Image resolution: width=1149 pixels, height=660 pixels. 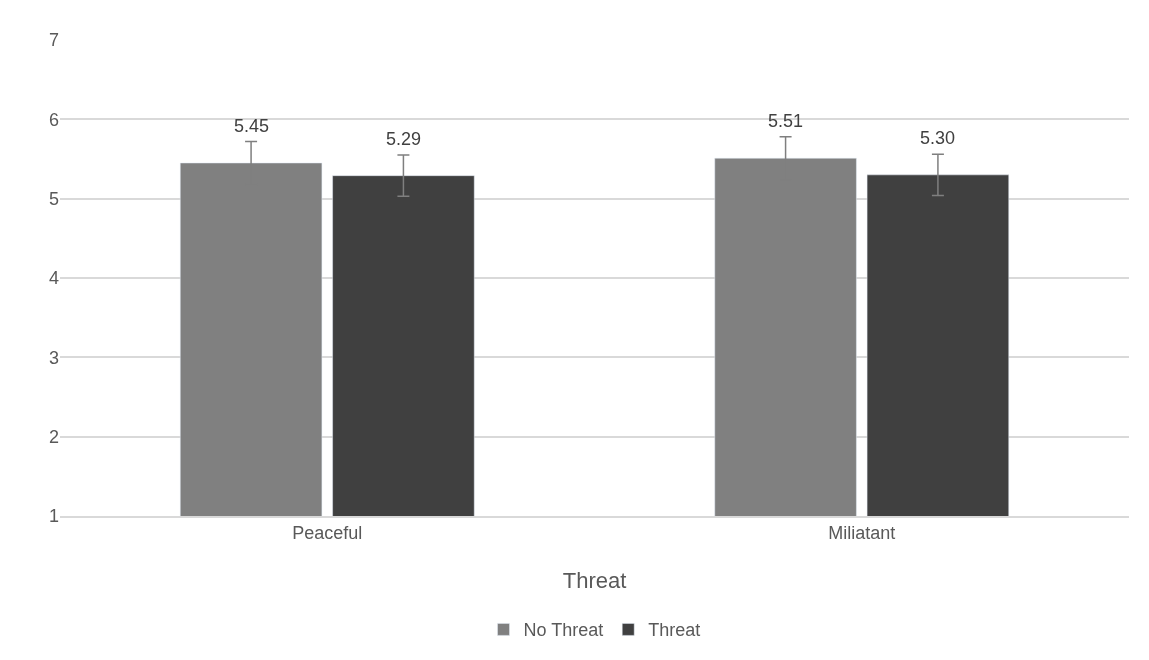 What do you see at coordinates (252, 126) in the screenshot?
I see `data-label: 5.45` at bounding box center [252, 126].